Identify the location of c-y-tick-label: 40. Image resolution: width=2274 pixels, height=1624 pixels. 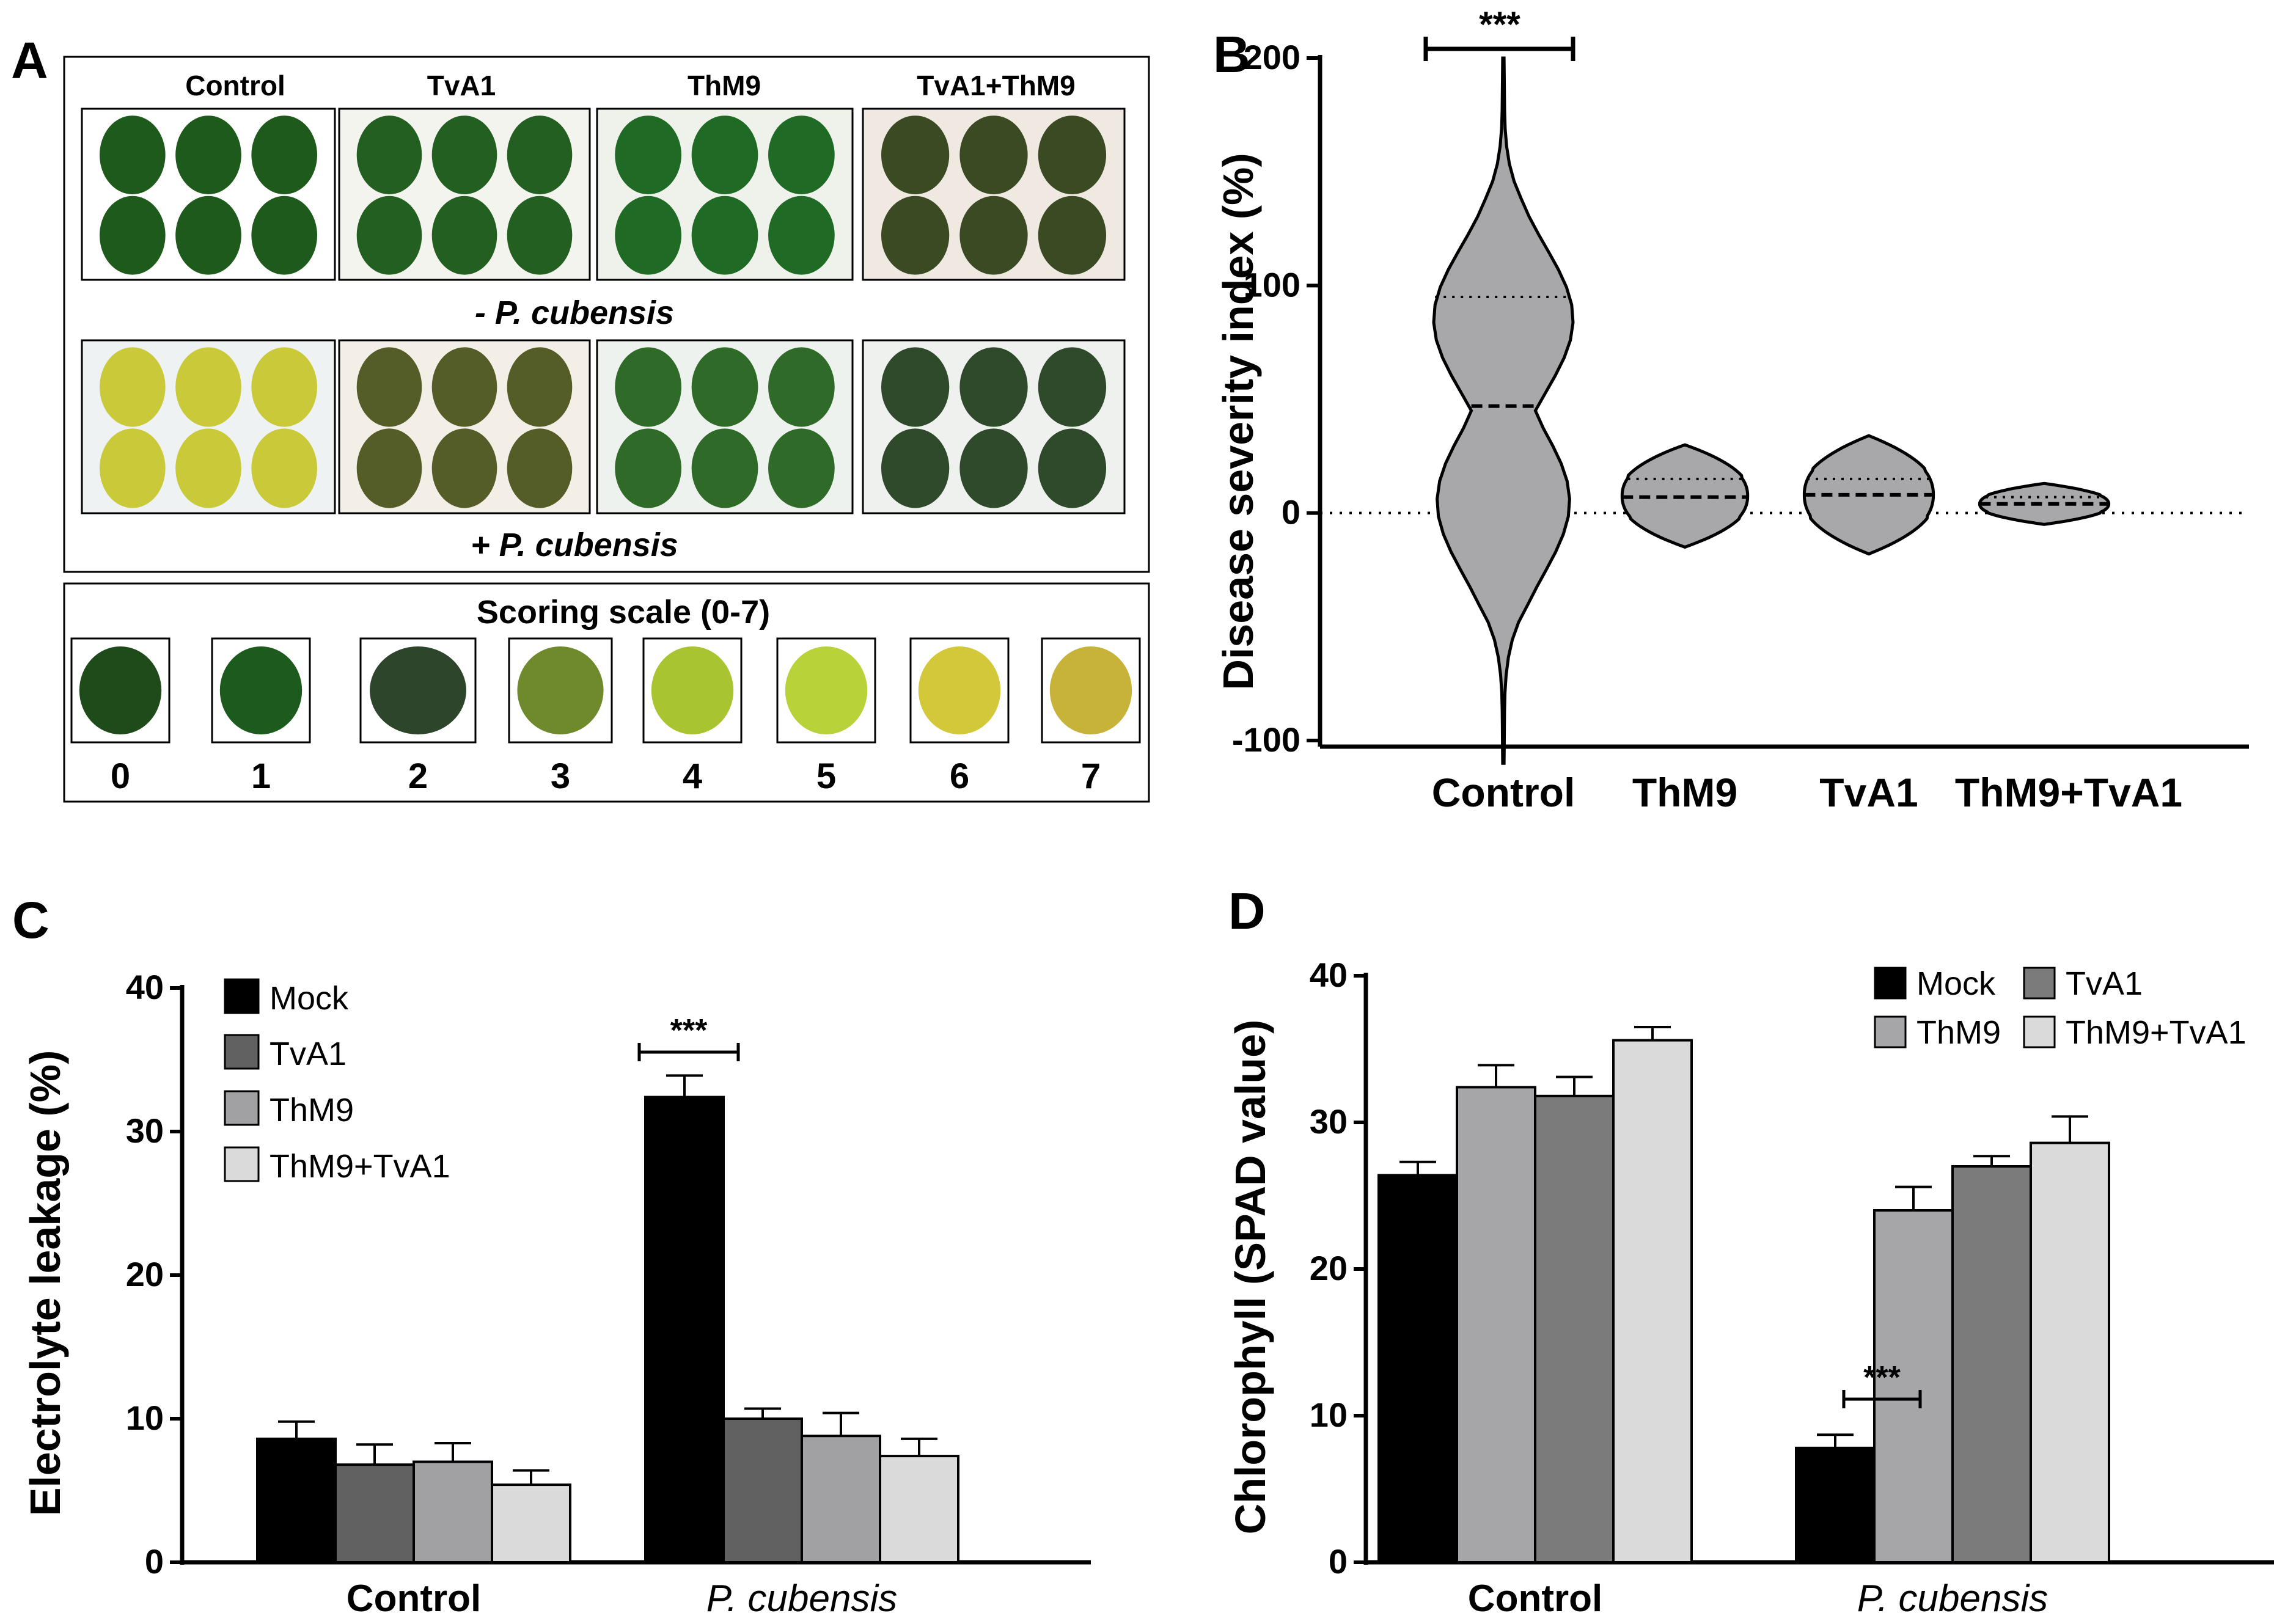
(145, 987).